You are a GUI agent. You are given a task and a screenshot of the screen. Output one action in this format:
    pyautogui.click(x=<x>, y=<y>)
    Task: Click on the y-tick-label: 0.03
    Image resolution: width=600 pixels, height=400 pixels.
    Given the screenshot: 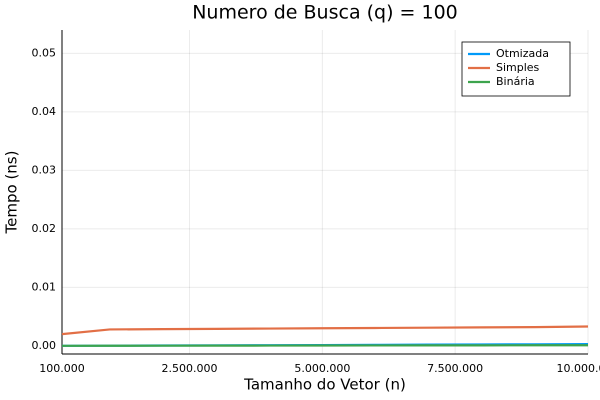 What is the action you would take?
    pyautogui.click(x=44, y=169)
    